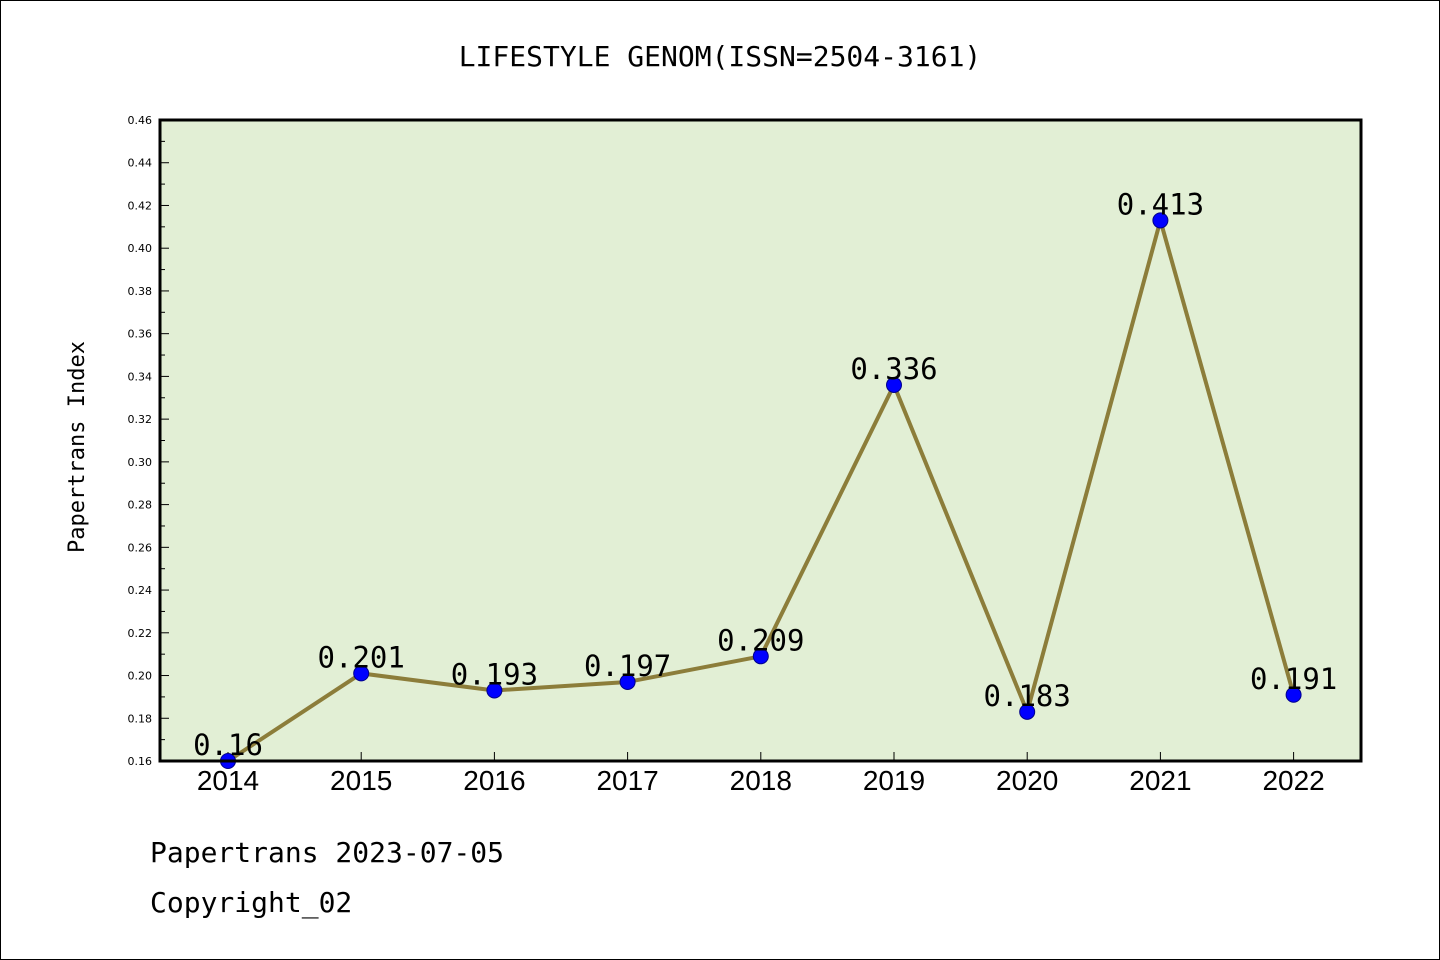 The image size is (1440, 960). What do you see at coordinates (140, 291) in the screenshot?
I see `y-tick-label: 0.38` at bounding box center [140, 291].